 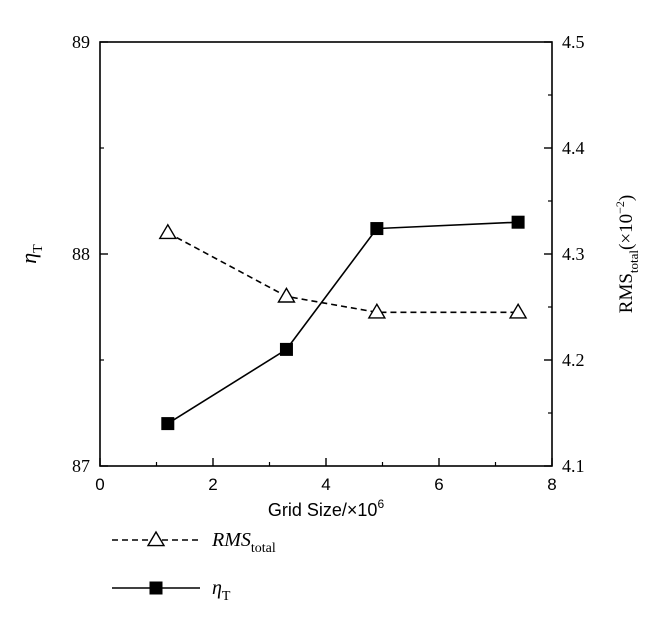 I want to click on left-y-tick-label: 87, so click(x=81, y=466).